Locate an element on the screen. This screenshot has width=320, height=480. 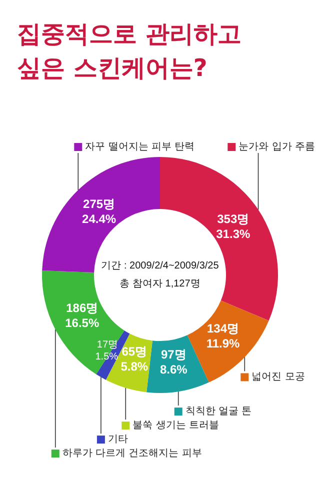
text: 기간 : 2009/2/4~2009/3/25 is located at coordinates (160, 266).